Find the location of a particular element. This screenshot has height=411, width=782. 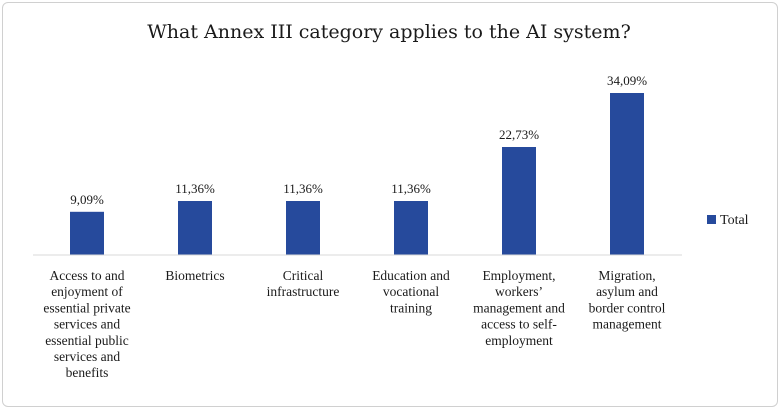

value-label: 9,09% is located at coordinates (87, 199).